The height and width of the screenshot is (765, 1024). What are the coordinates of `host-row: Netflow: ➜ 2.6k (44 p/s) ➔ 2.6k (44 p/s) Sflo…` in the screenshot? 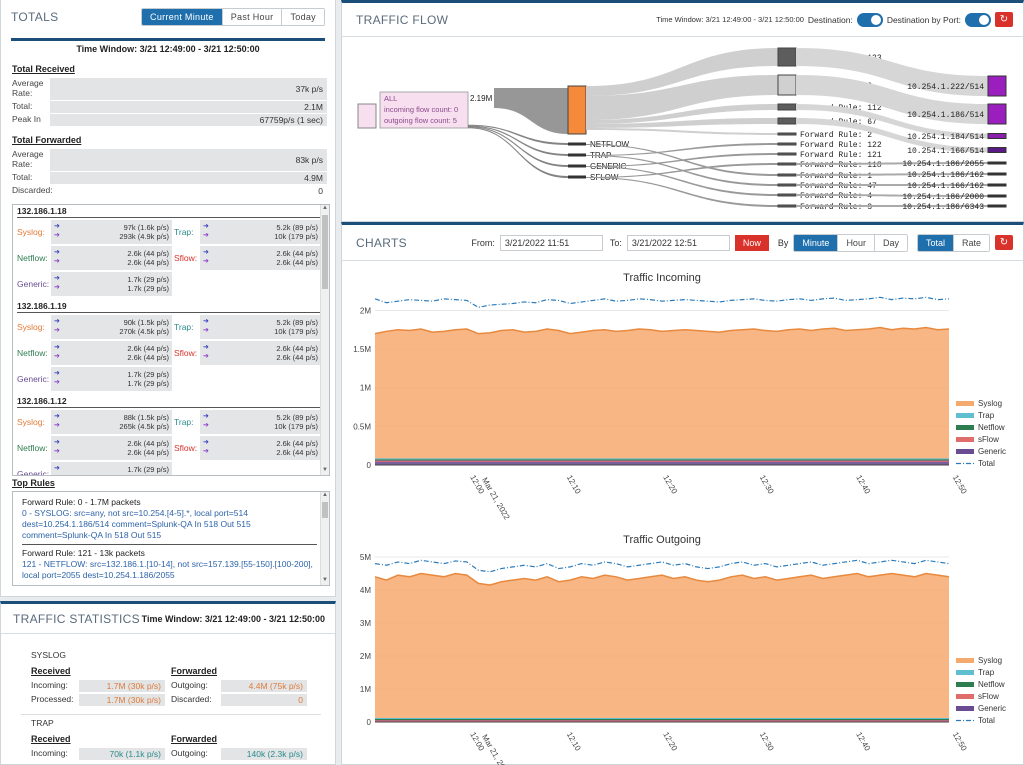 It's located at (171, 258).